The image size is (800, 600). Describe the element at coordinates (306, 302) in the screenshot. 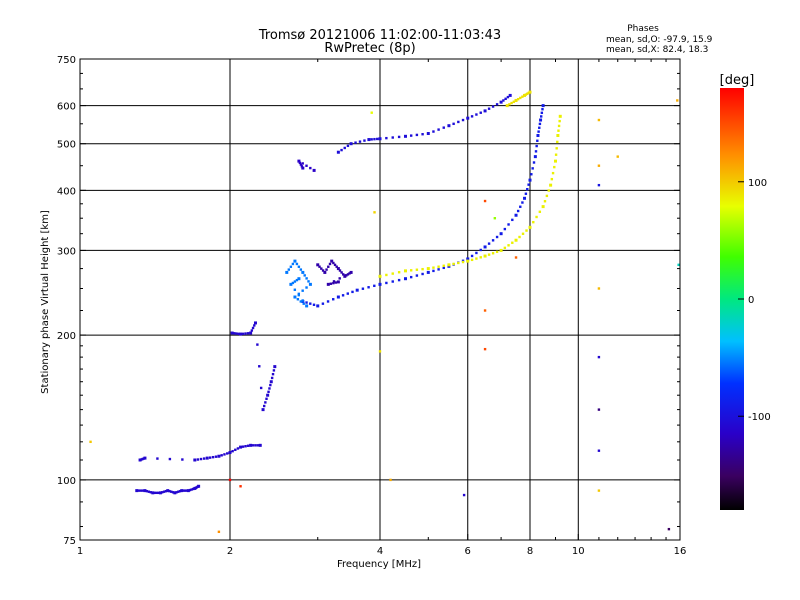

I see `point-s3-0-i1` at that location.